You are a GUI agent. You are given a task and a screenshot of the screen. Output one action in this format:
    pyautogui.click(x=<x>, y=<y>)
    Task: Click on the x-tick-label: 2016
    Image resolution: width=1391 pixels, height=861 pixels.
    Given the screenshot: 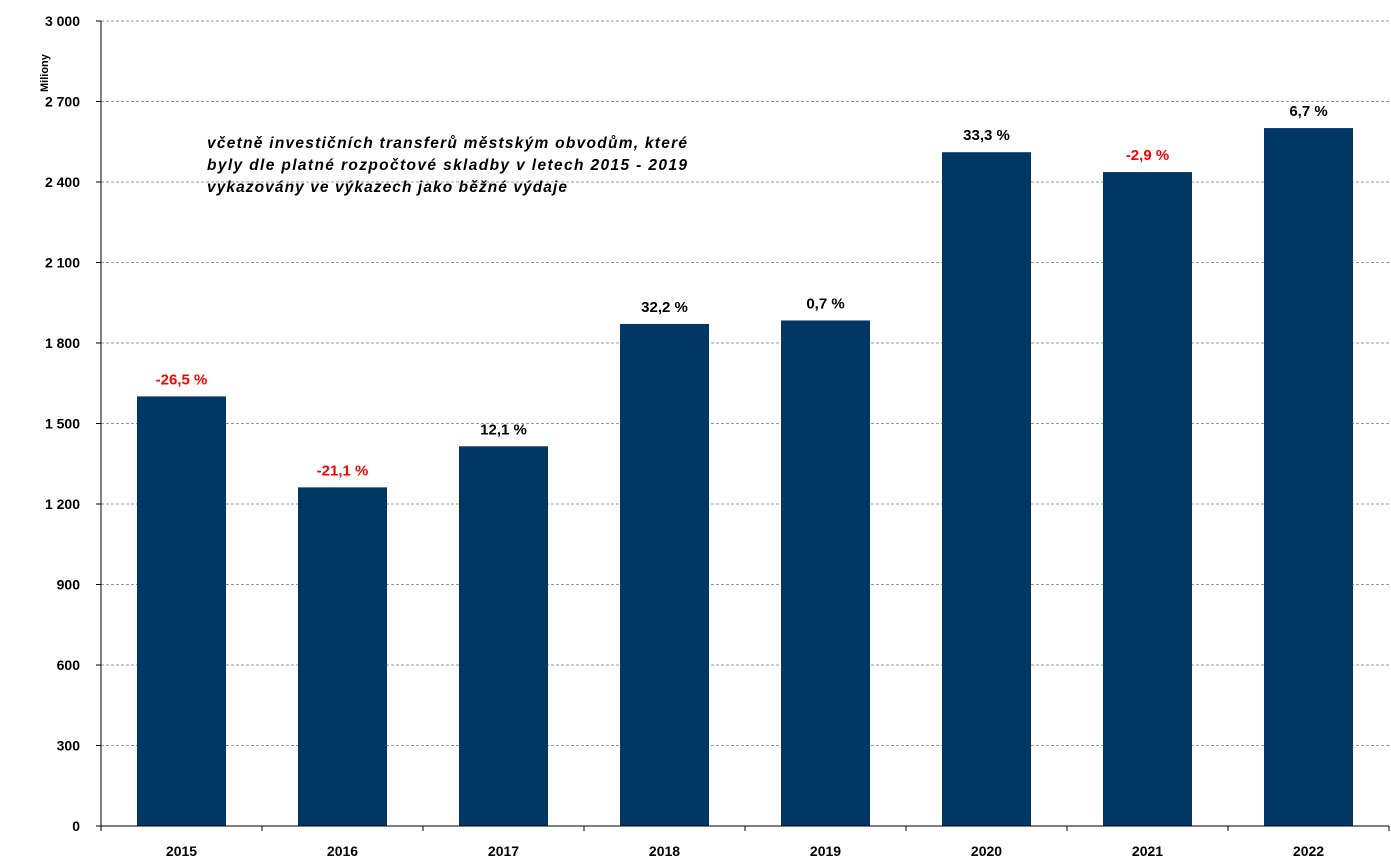 What is the action you would take?
    pyautogui.click(x=342, y=851)
    